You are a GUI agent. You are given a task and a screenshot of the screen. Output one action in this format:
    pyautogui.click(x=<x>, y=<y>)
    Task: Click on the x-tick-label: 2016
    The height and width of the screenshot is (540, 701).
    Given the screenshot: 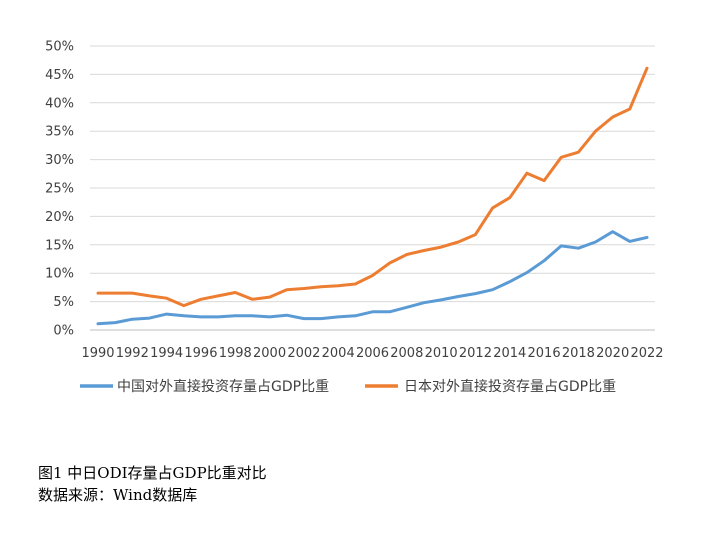 What is the action you would take?
    pyautogui.click(x=544, y=353)
    